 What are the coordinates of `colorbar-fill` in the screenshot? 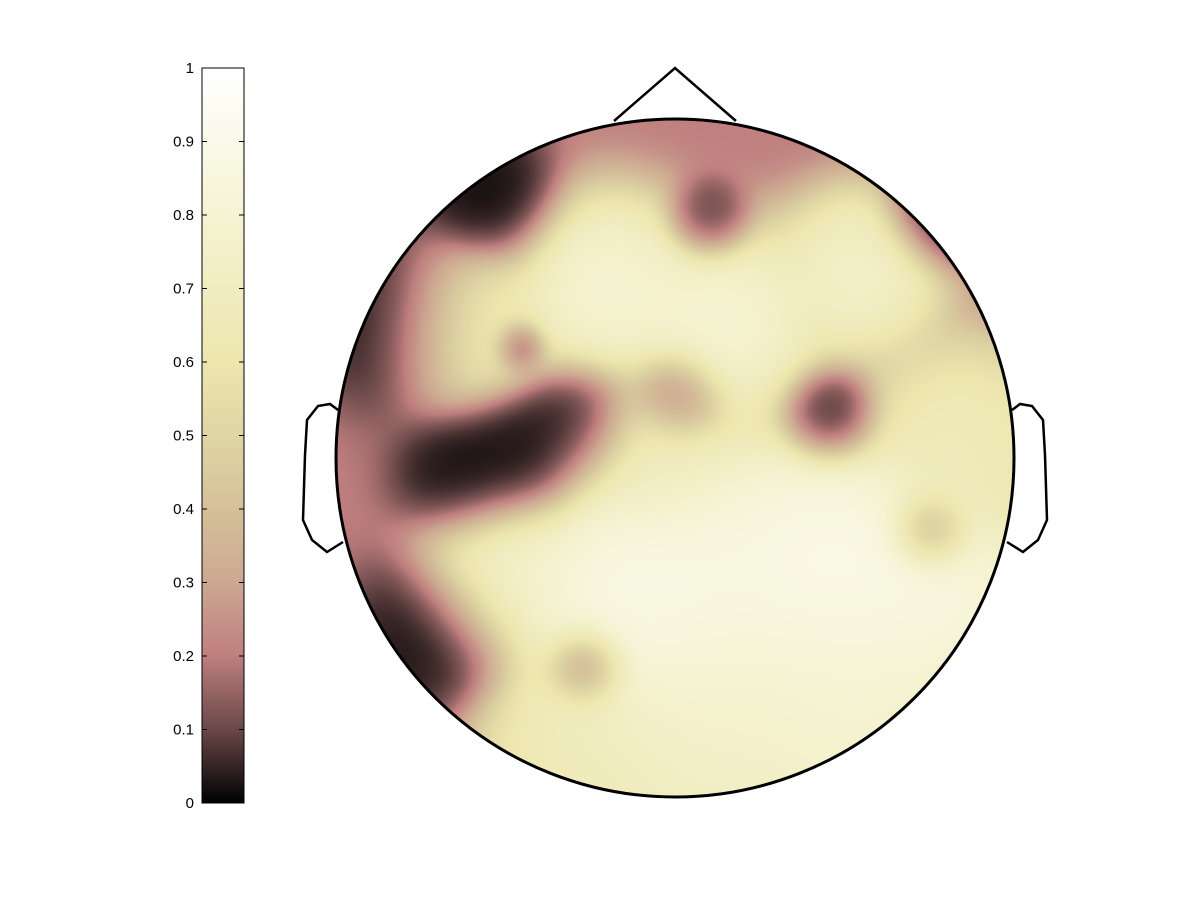 It's located at (223, 435).